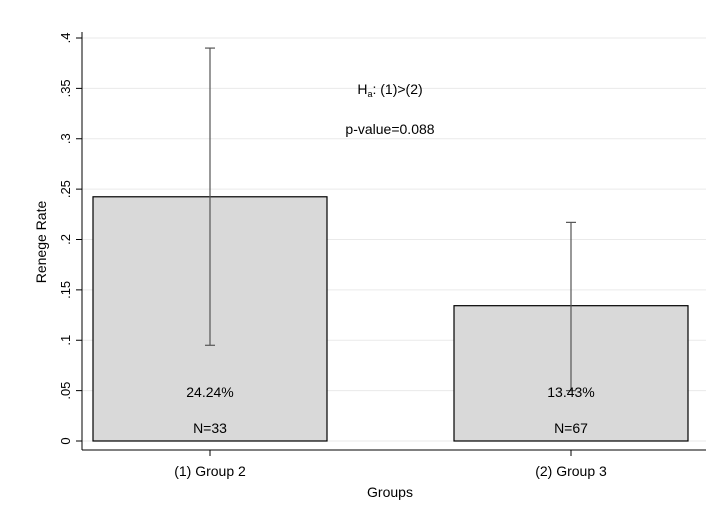  What do you see at coordinates (209, 392) in the screenshot?
I see `bar-value-label-1: 24.24%` at bounding box center [209, 392].